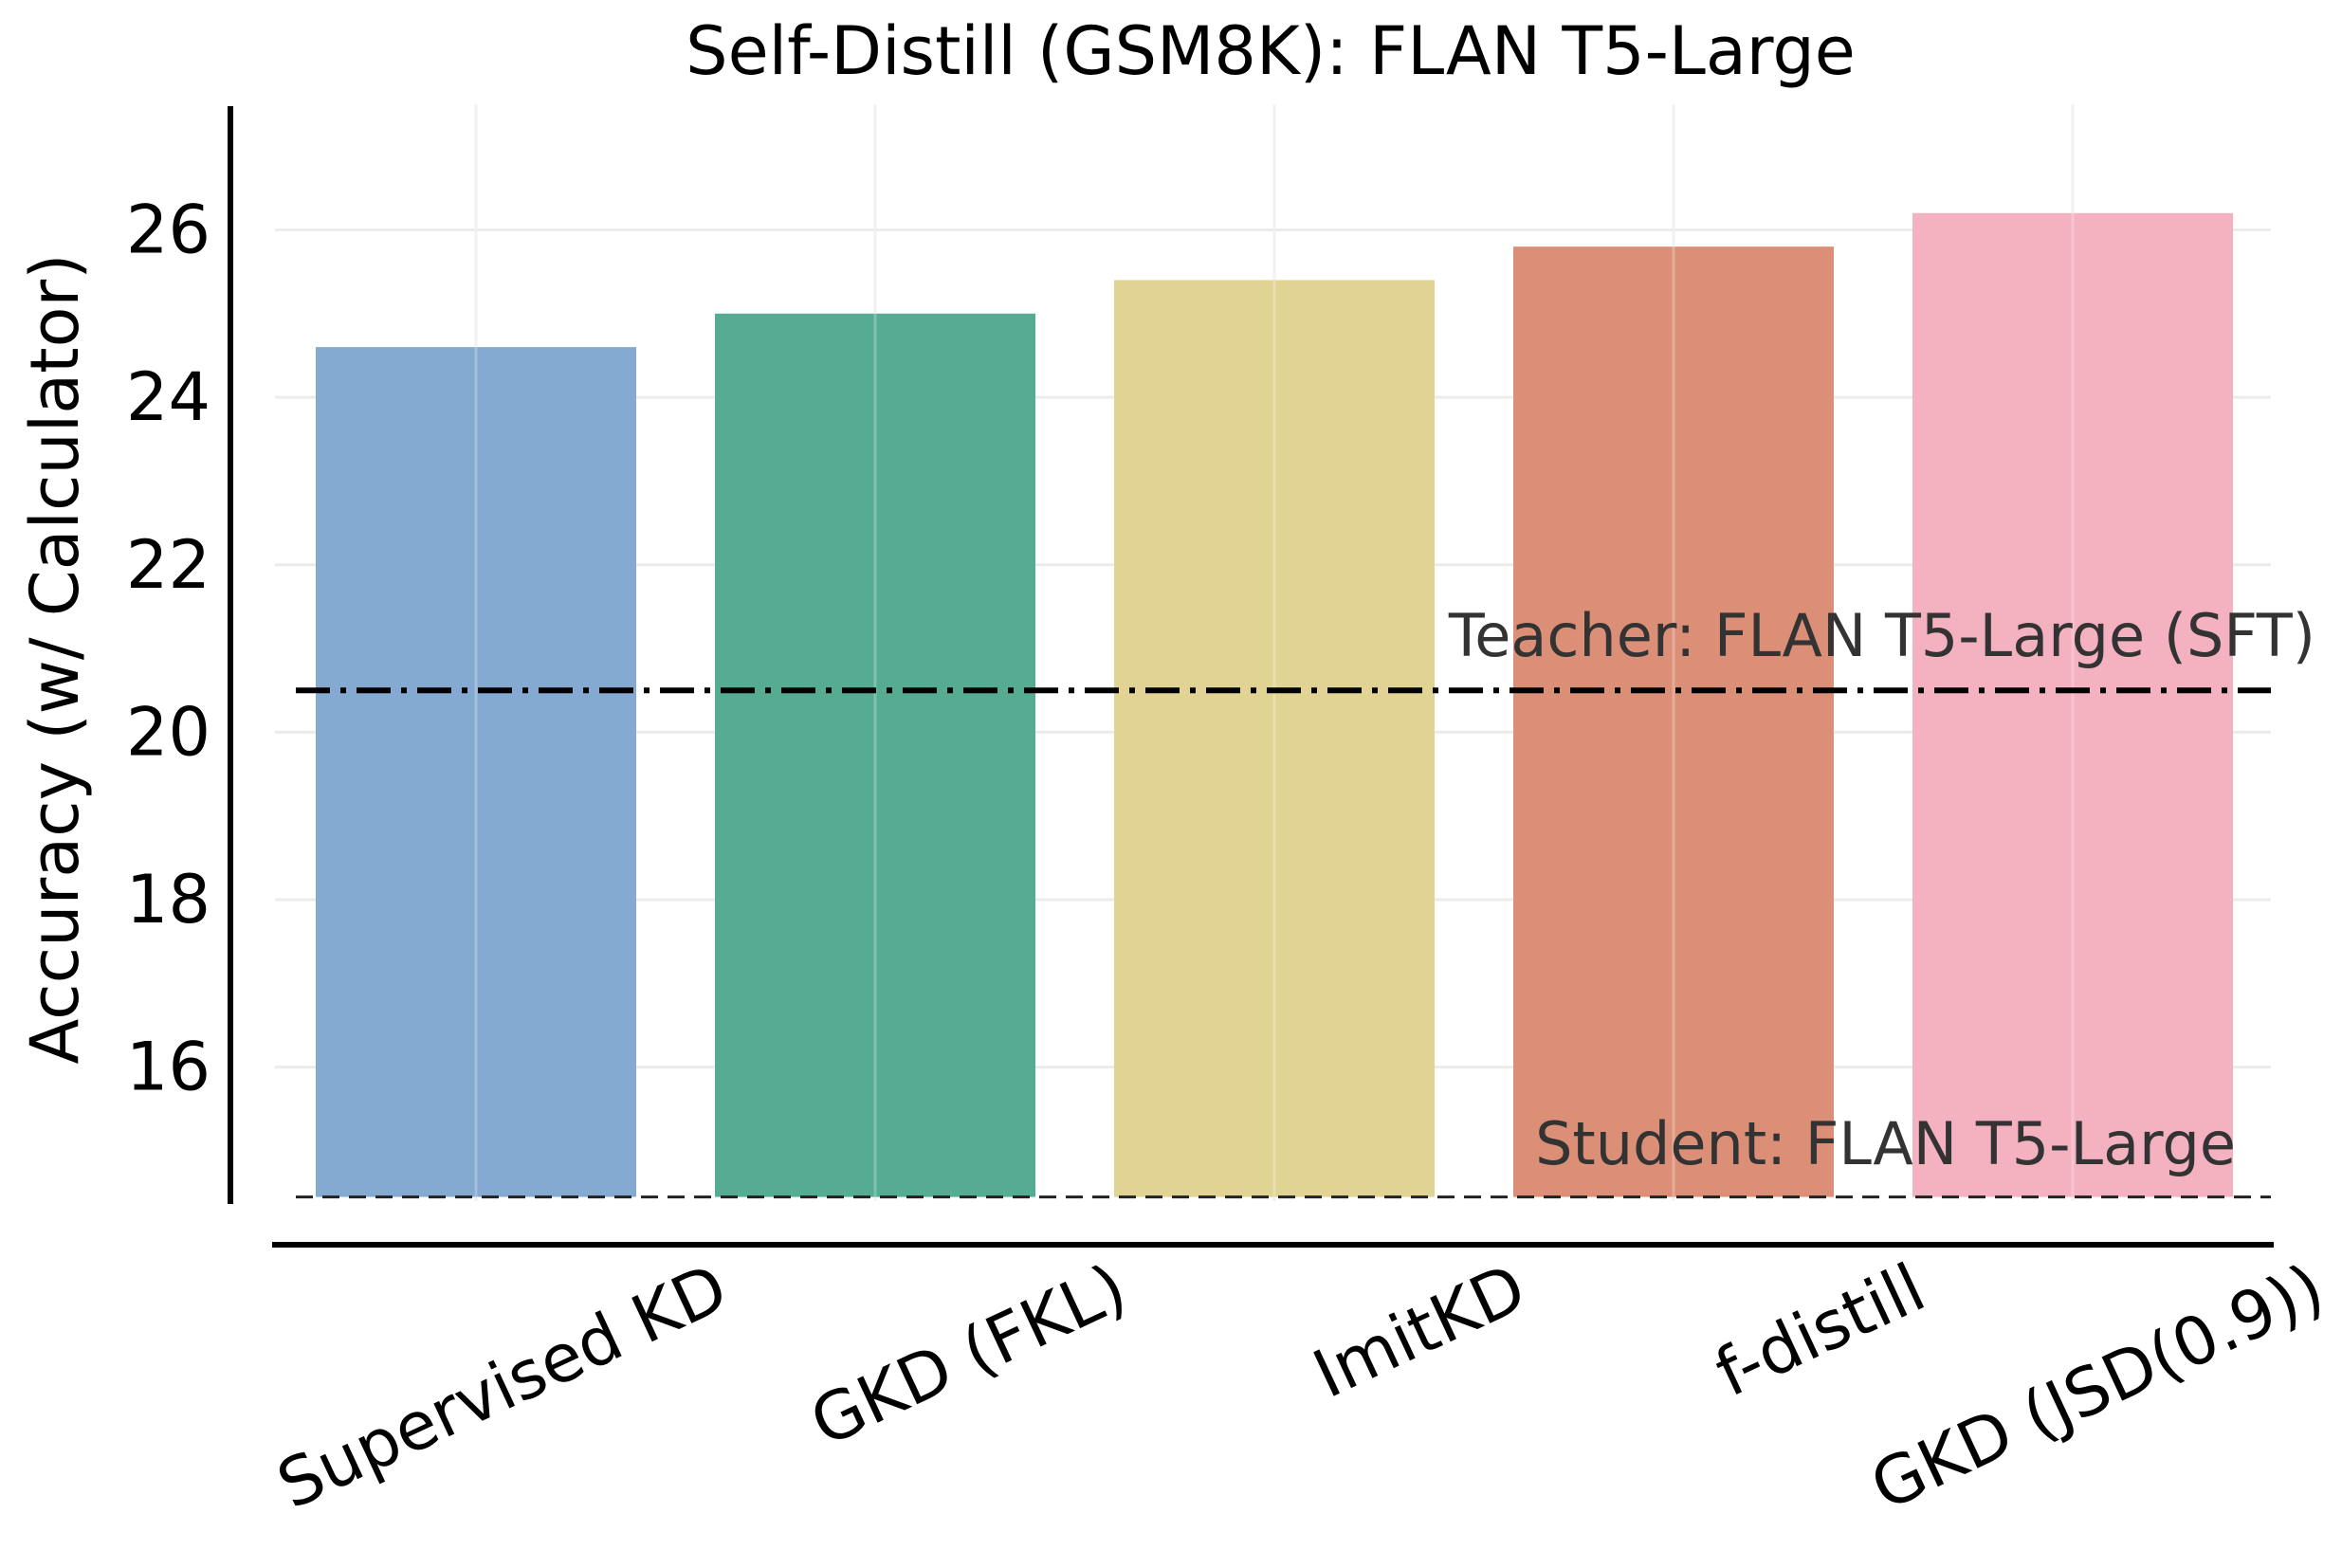 The width and height of the screenshot is (2342, 1568). What do you see at coordinates (168, 565) in the screenshot?
I see `y-tick-label: 22` at bounding box center [168, 565].